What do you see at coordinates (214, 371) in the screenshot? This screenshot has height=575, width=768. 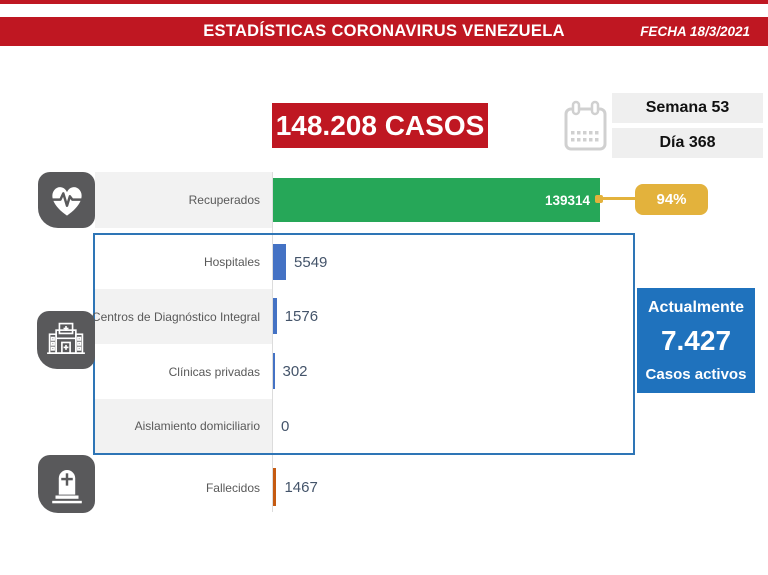 I see `row-label-clinicas: Clínicas privadas` at bounding box center [214, 371].